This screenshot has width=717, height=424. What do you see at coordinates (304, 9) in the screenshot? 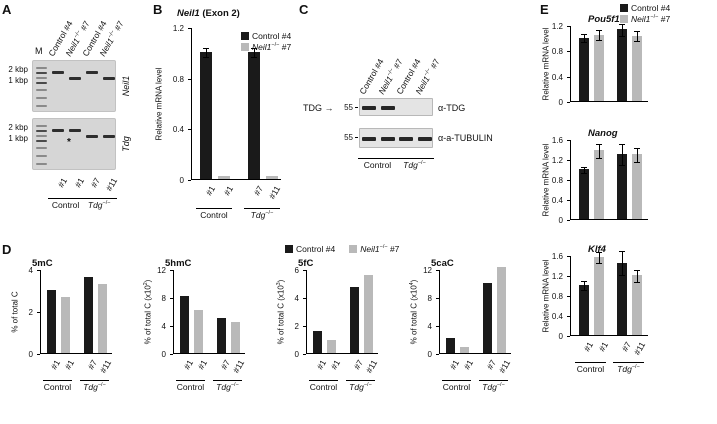
I see `panel-c-label: C` at bounding box center [304, 9].